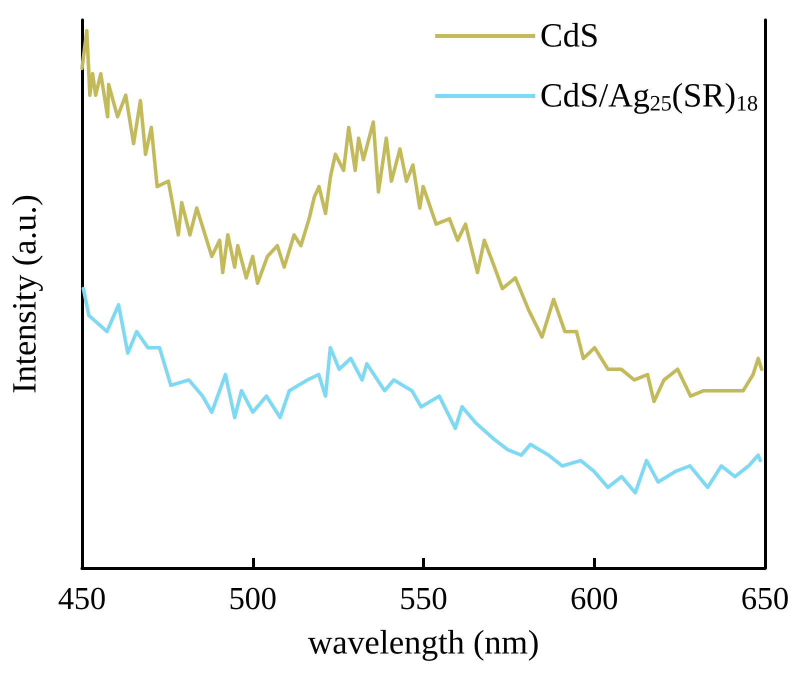 This screenshot has height=686, width=805. I want to click on x-tick-label: 600, so click(594, 598).